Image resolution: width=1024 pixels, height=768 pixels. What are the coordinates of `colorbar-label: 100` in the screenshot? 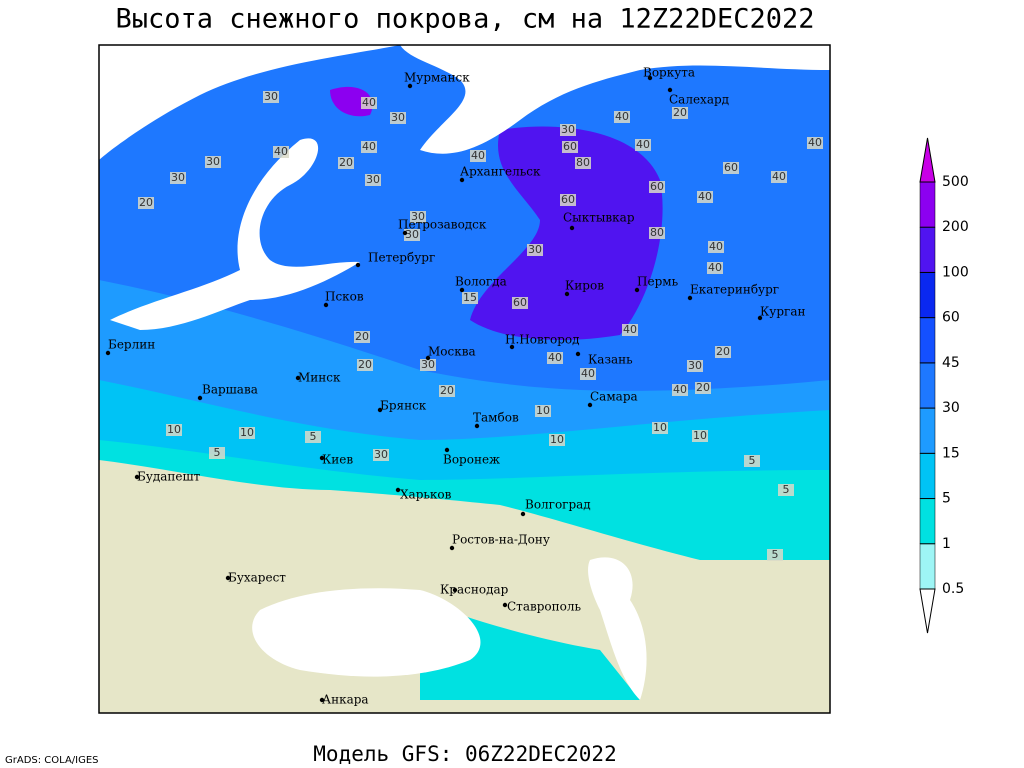 It's located at (955, 272).